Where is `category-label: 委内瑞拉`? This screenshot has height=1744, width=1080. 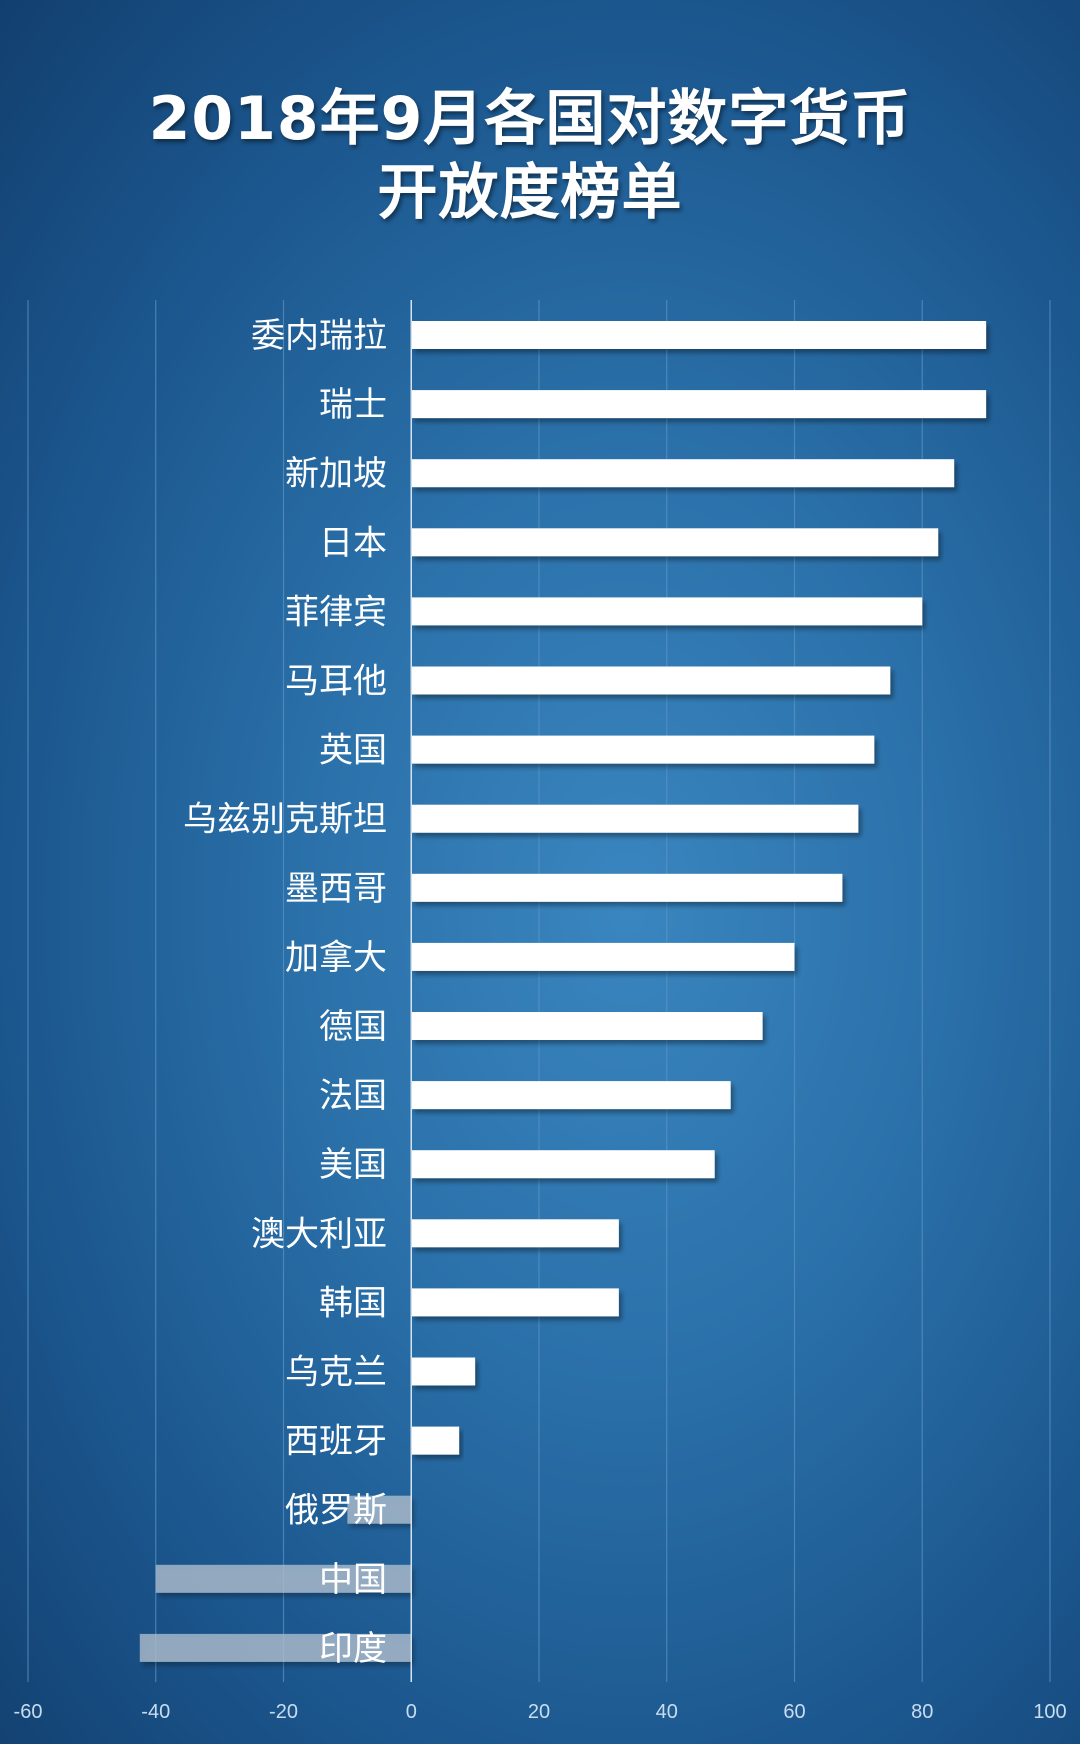 category-label: 委内瑞拉 is located at coordinates (319, 336).